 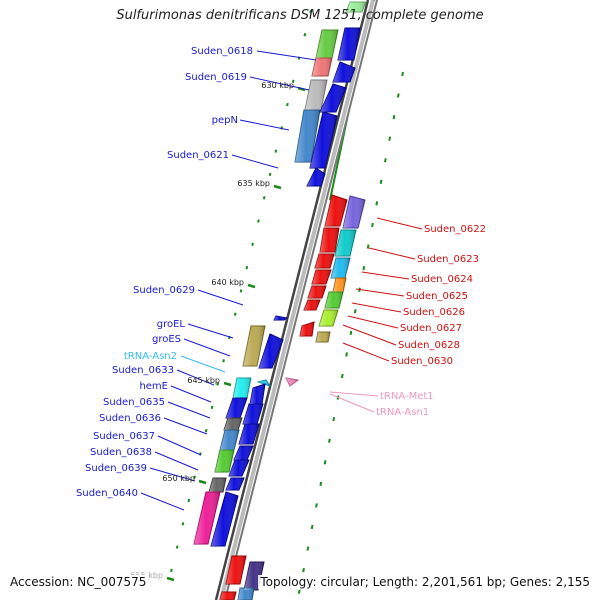 I want to click on label-Suden_0629: Suden_0629, so click(x=164, y=290).